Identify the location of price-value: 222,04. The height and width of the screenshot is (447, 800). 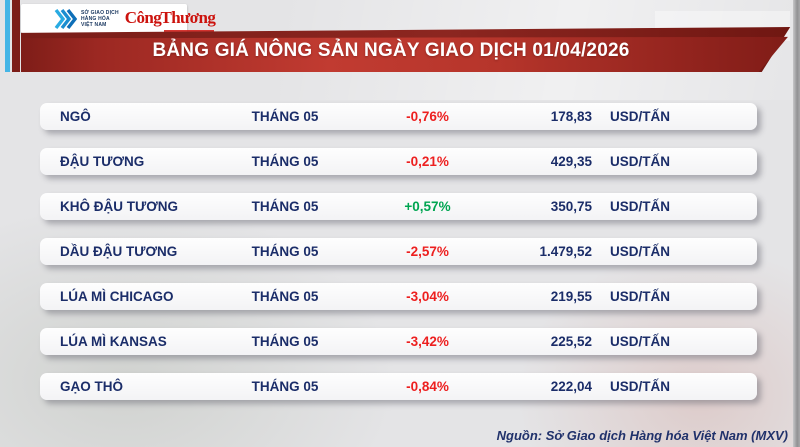
(571, 386).